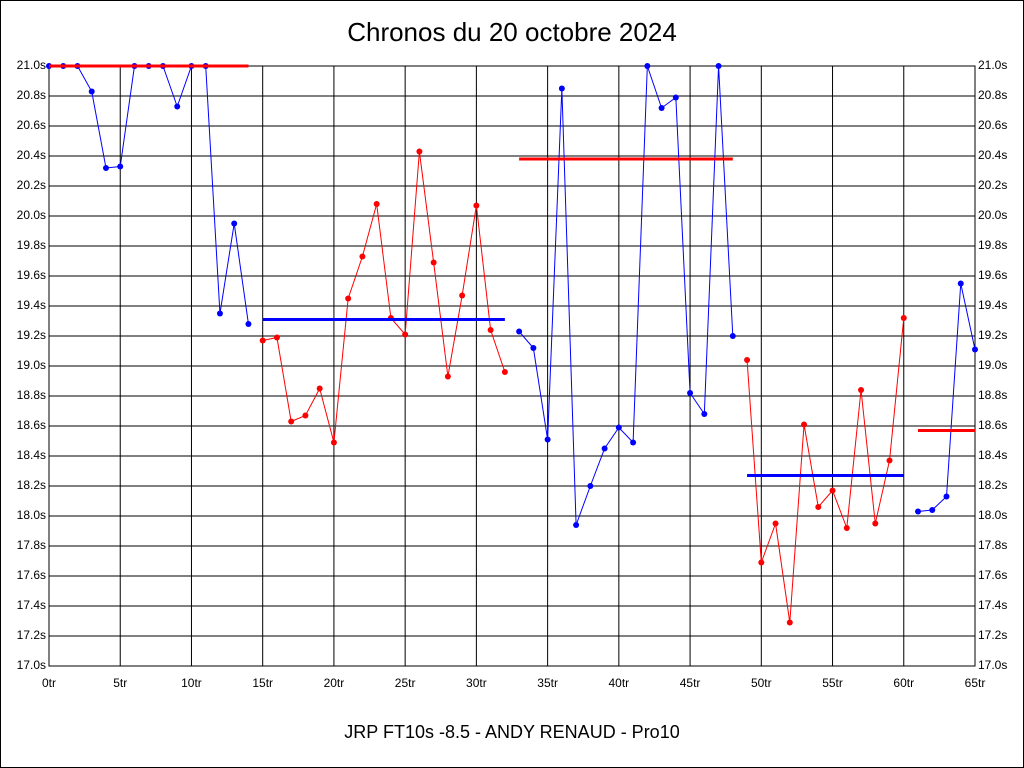 The width and height of the screenshot is (1024, 768). Describe the element at coordinates (992, 395) in the screenshot. I see `y2-tick-label: 18.8s` at that location.